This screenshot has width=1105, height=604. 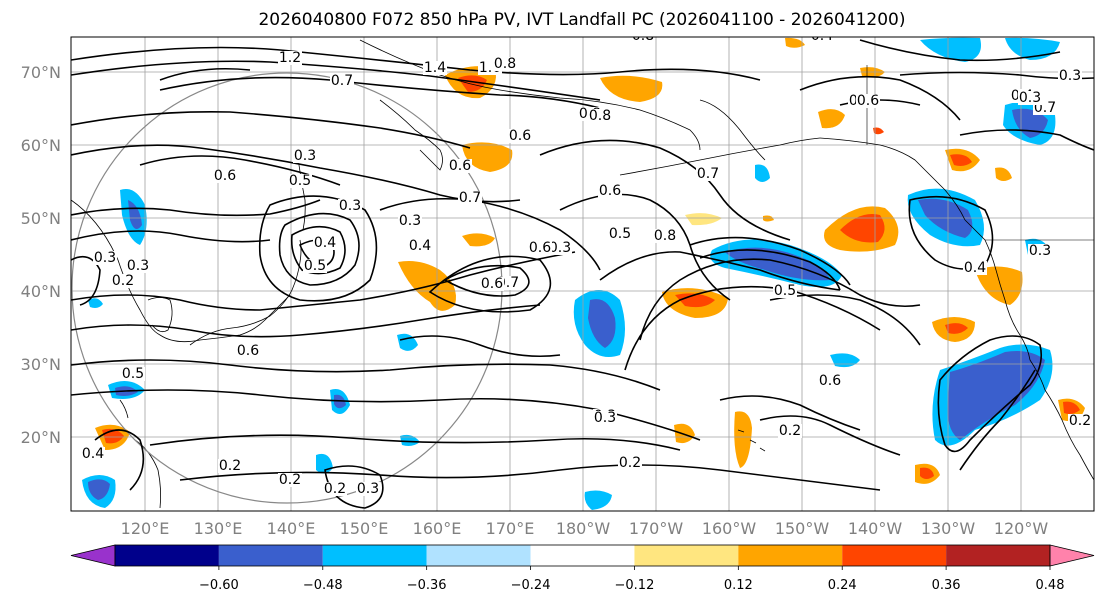 What do you see at coordinates (795, 42) in the screenshot?
I see `pos-feature-arctic` at bounding box center [795, 42].